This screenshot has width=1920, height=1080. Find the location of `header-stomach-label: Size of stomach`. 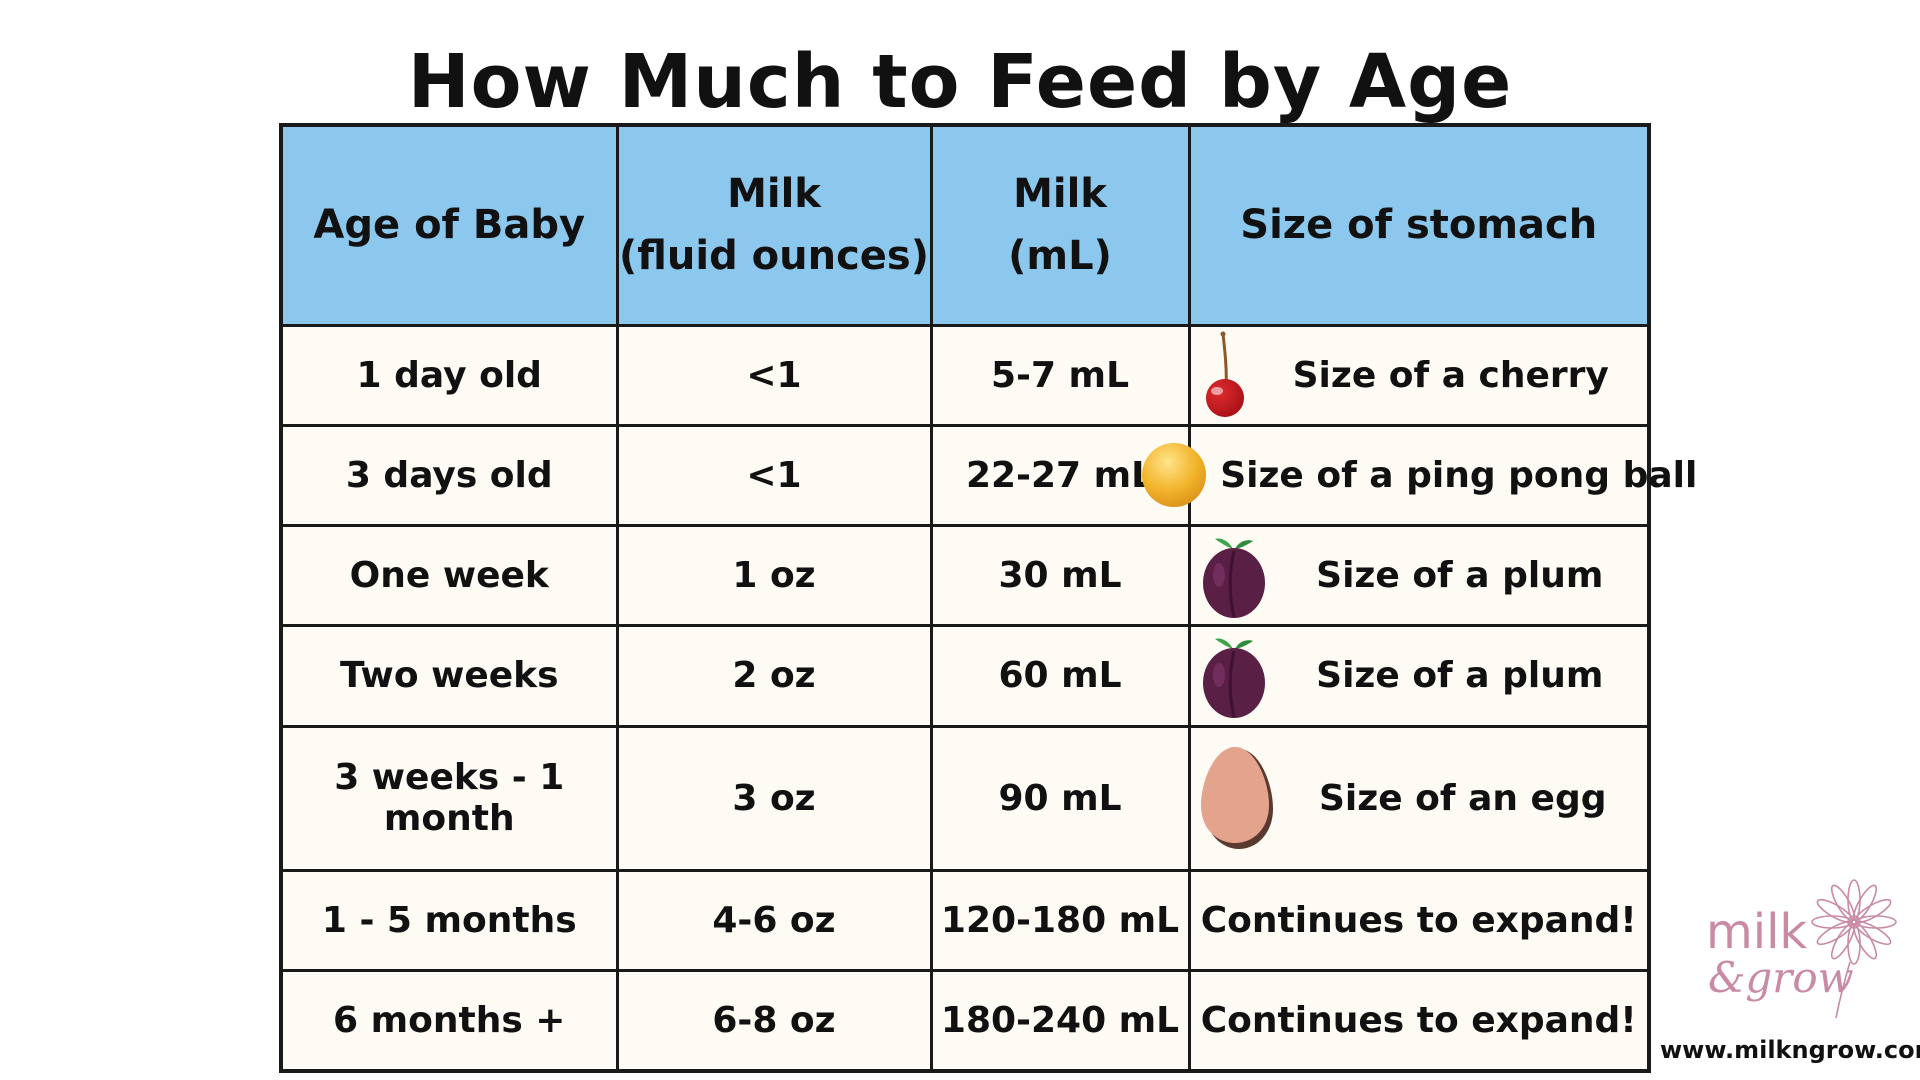

header-stomach-label: Size of stomach is located at coordinates (1419, 225).